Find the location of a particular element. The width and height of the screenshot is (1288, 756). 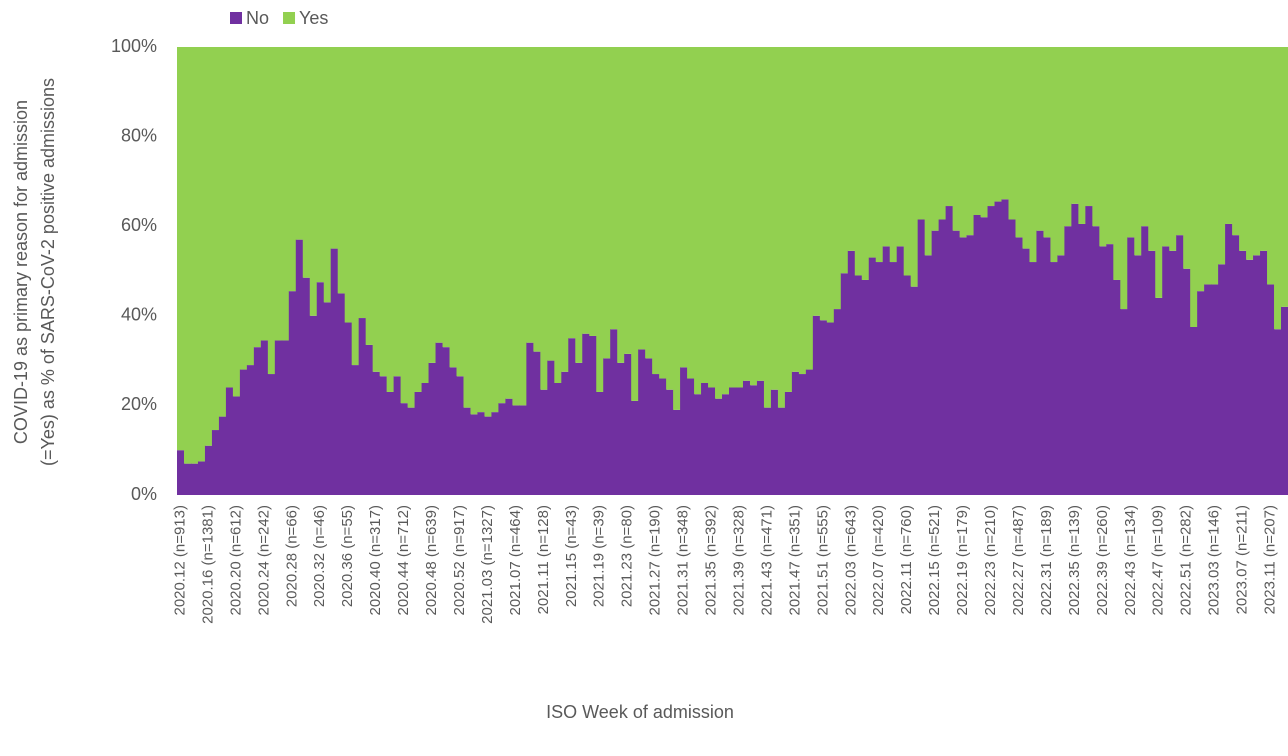

x-tick-label: 2020.44 (n=712) is located at coordinates (403, 560).